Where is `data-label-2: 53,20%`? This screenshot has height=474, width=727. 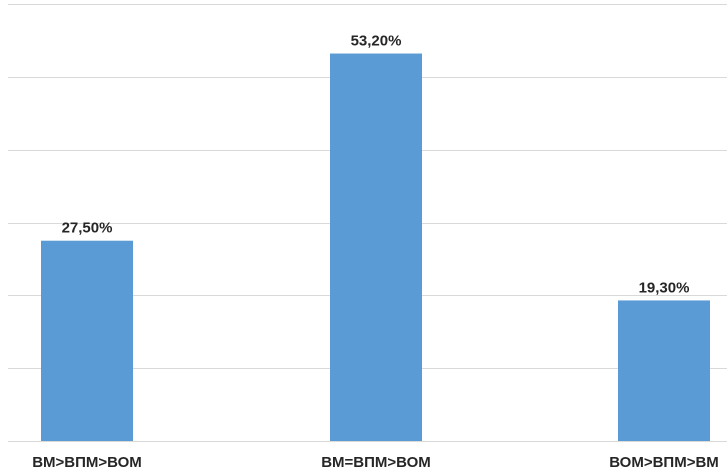
data-label-2: 53,20% is located at coordinates (376, 41).